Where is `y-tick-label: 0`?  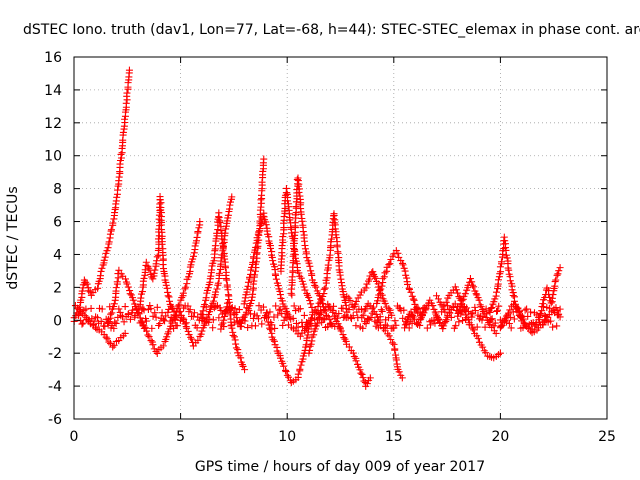 y-tick-label: 0 is located at coordinates (57, 321).